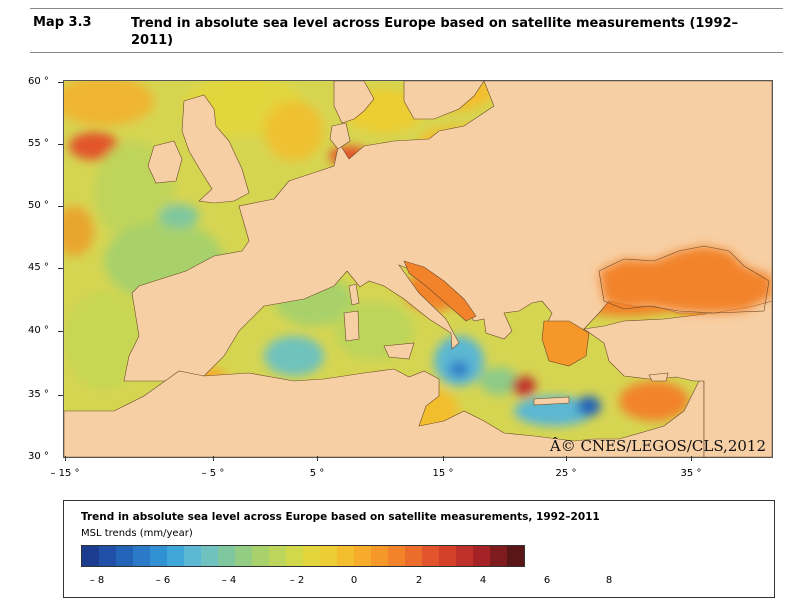  Describe the element at coordinates (65, 473) in the screenshot. I see `x-tick-neg15: – 15 °` at that location.